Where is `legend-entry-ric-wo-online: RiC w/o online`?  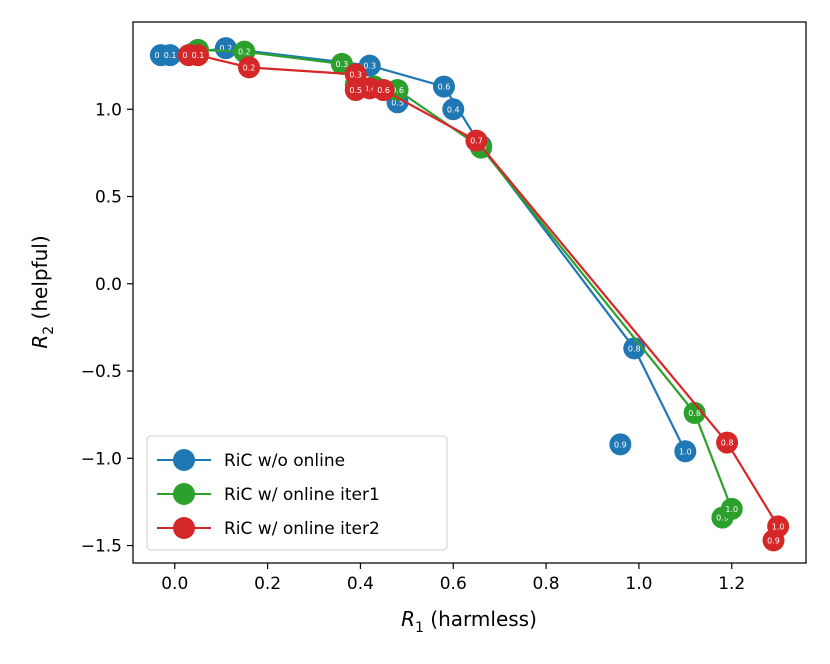
legend-entry-ric-wo-online: RiC w/o online is located at coordinates (251, 460).